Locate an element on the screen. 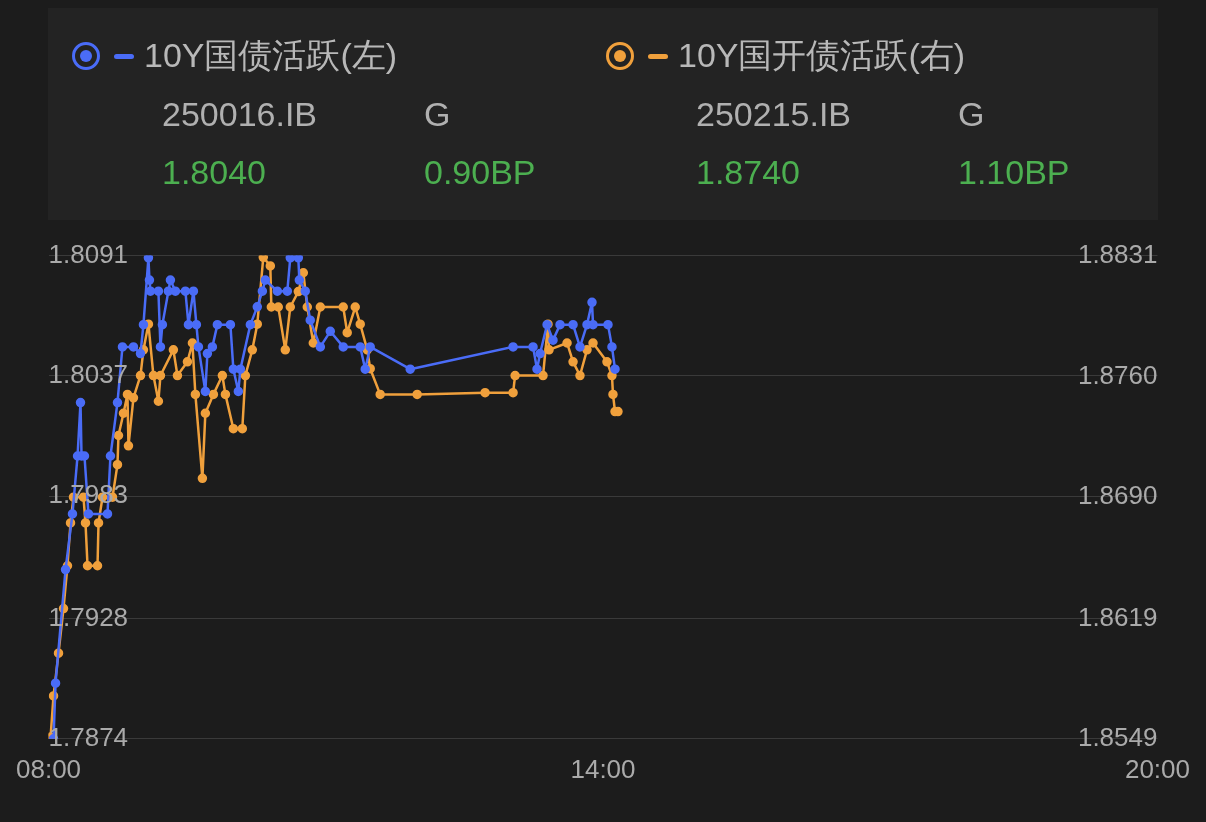 Image resolution: width=1206 pixels, height=822 pixels. text: 1.8740 is located at coordinates (748, 172).